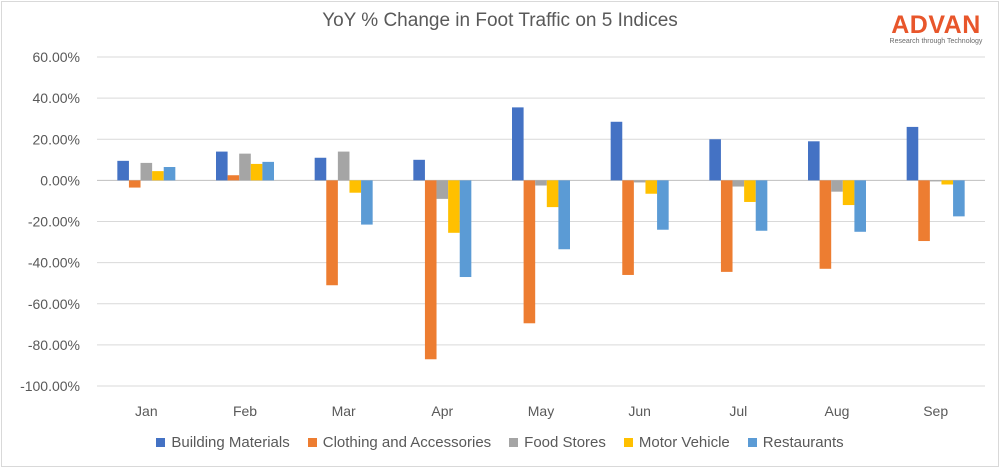 The image size is (1000, 468). I want to click on y-tick-label: -100.00%, so click(50, 386).